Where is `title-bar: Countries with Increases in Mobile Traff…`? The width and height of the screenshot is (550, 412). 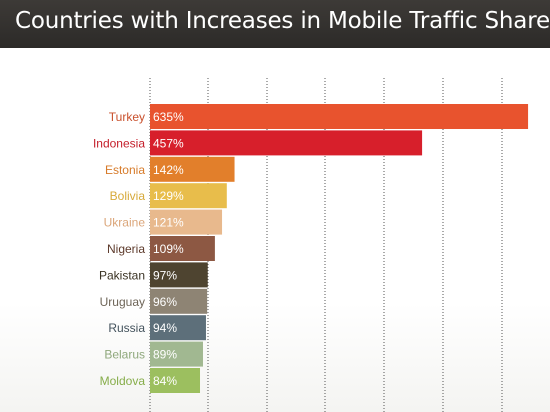
title-bar: Countries with Increases in Mobile Traff… is located at coordinates (275, 24).